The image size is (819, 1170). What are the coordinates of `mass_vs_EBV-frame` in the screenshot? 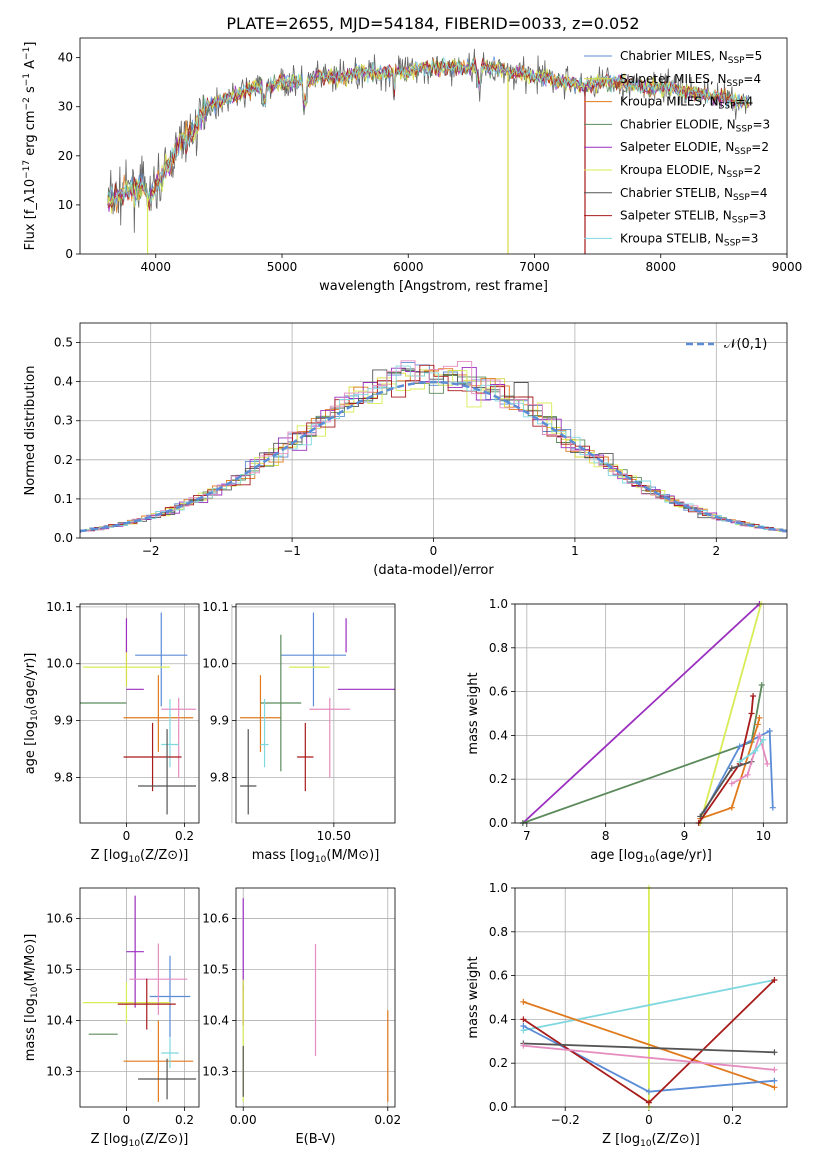 It's located at (315, 997).